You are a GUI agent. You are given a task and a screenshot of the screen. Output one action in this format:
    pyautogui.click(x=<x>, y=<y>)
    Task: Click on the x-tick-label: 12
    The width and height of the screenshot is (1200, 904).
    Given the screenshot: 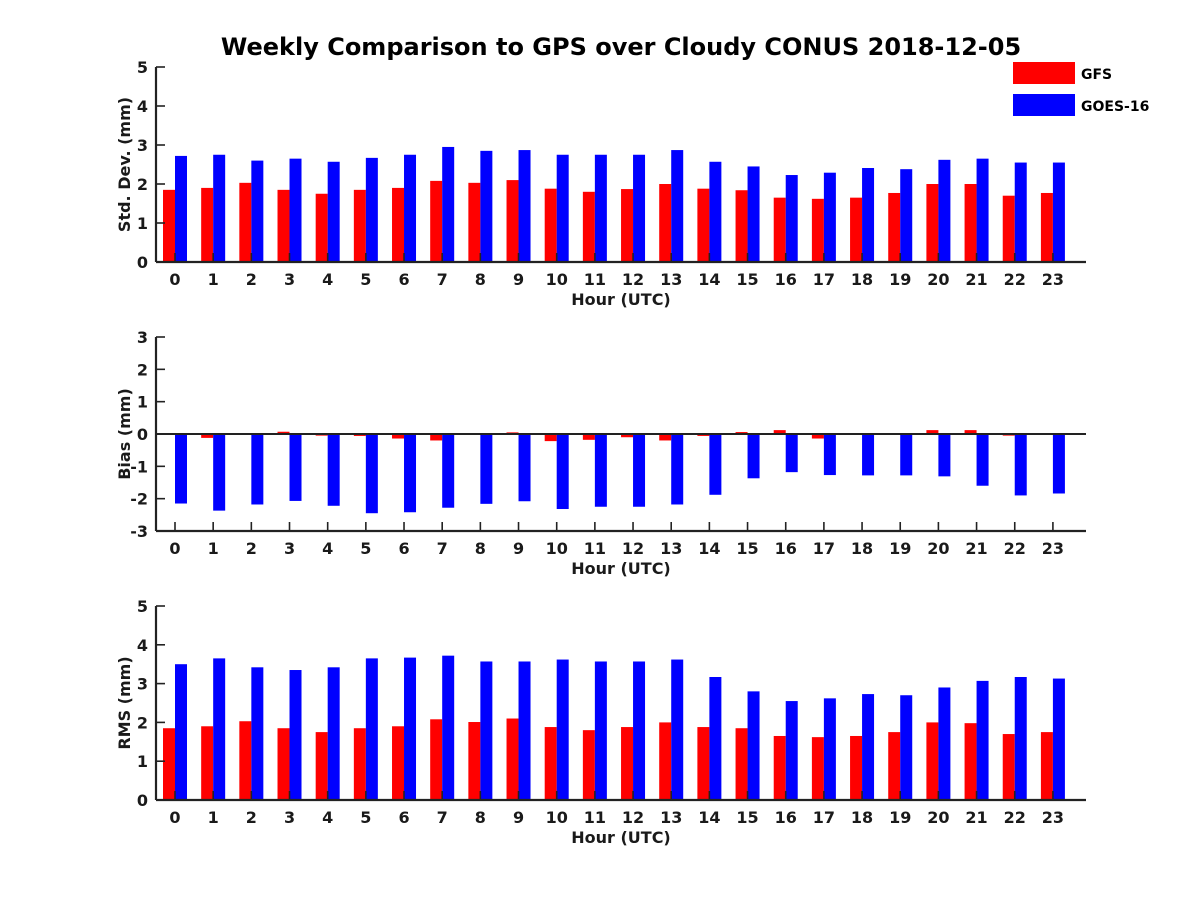 What is the action you would take?
    pyautogui.click(x=633, y=548)
    